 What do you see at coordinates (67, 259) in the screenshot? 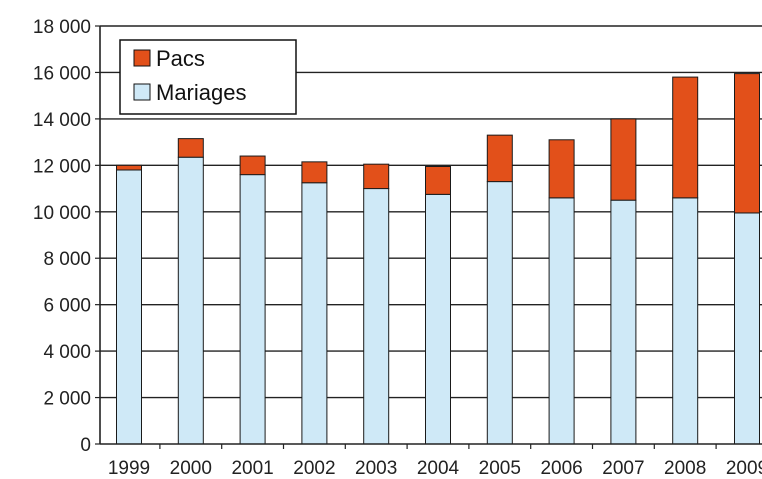
I see `y-tick-label: 8 000` at bounding box center [67, 259].